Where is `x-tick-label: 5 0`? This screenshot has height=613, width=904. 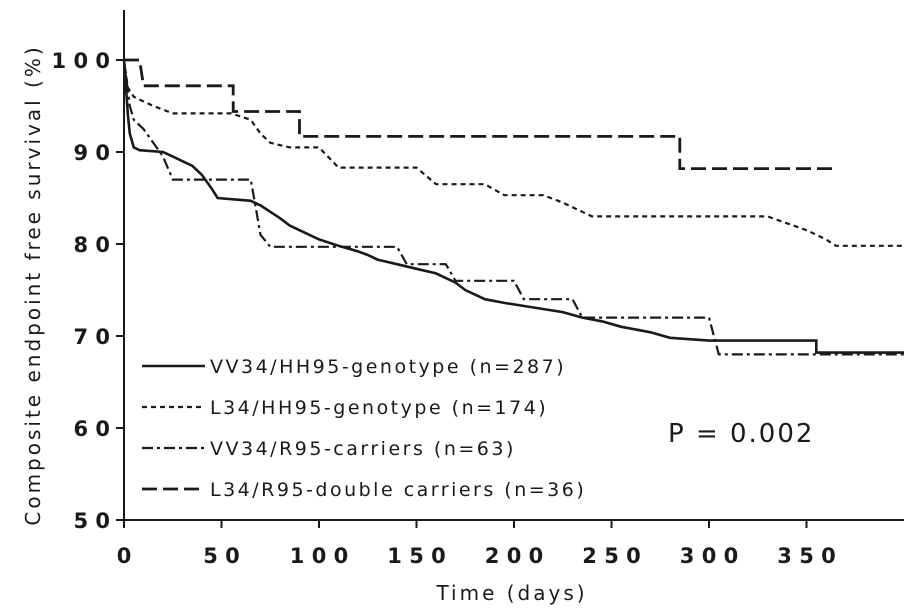 x-tick-label: 5 0 is located at coordinates (221, 556).